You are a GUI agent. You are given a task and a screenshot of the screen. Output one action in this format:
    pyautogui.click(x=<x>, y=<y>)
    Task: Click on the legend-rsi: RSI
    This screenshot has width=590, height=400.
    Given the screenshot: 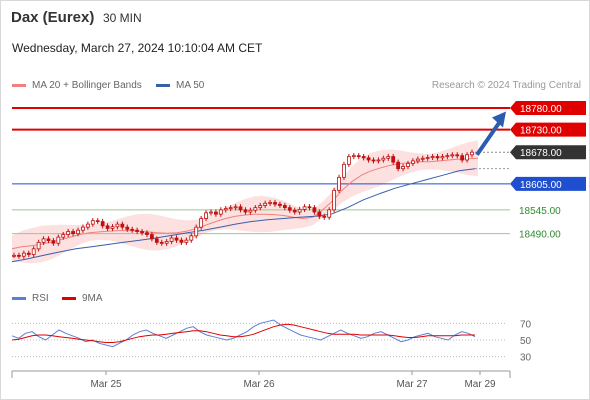 What is the action you would take?
    pyautogui.click(x=30, y=298)
    